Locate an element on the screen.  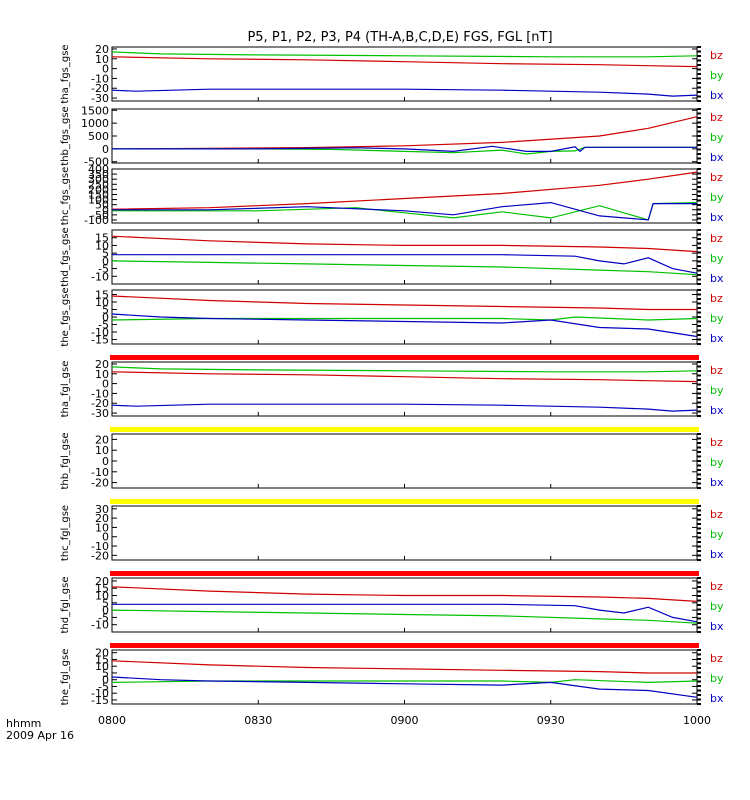
panel-ylabel: thb_fgs_gse is located at coordinates (65, 135).